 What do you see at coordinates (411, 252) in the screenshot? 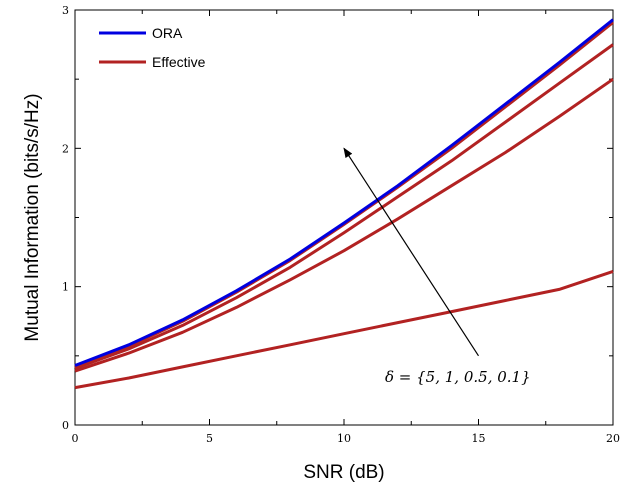
I see `annotation-arrow` at bounding box center [411, 252].